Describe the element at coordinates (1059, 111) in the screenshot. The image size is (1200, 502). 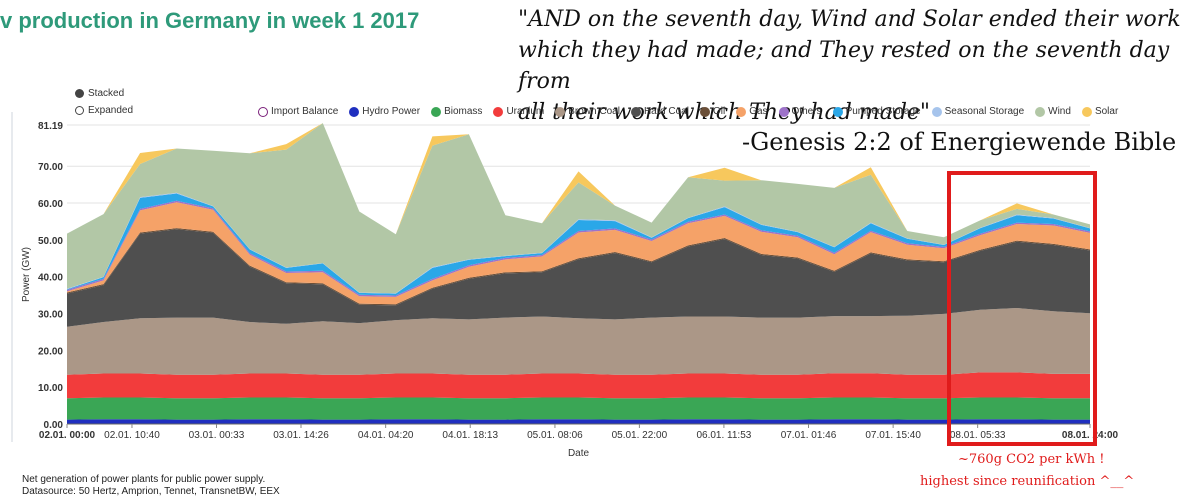
I see `legend-label: Wind` at that location.